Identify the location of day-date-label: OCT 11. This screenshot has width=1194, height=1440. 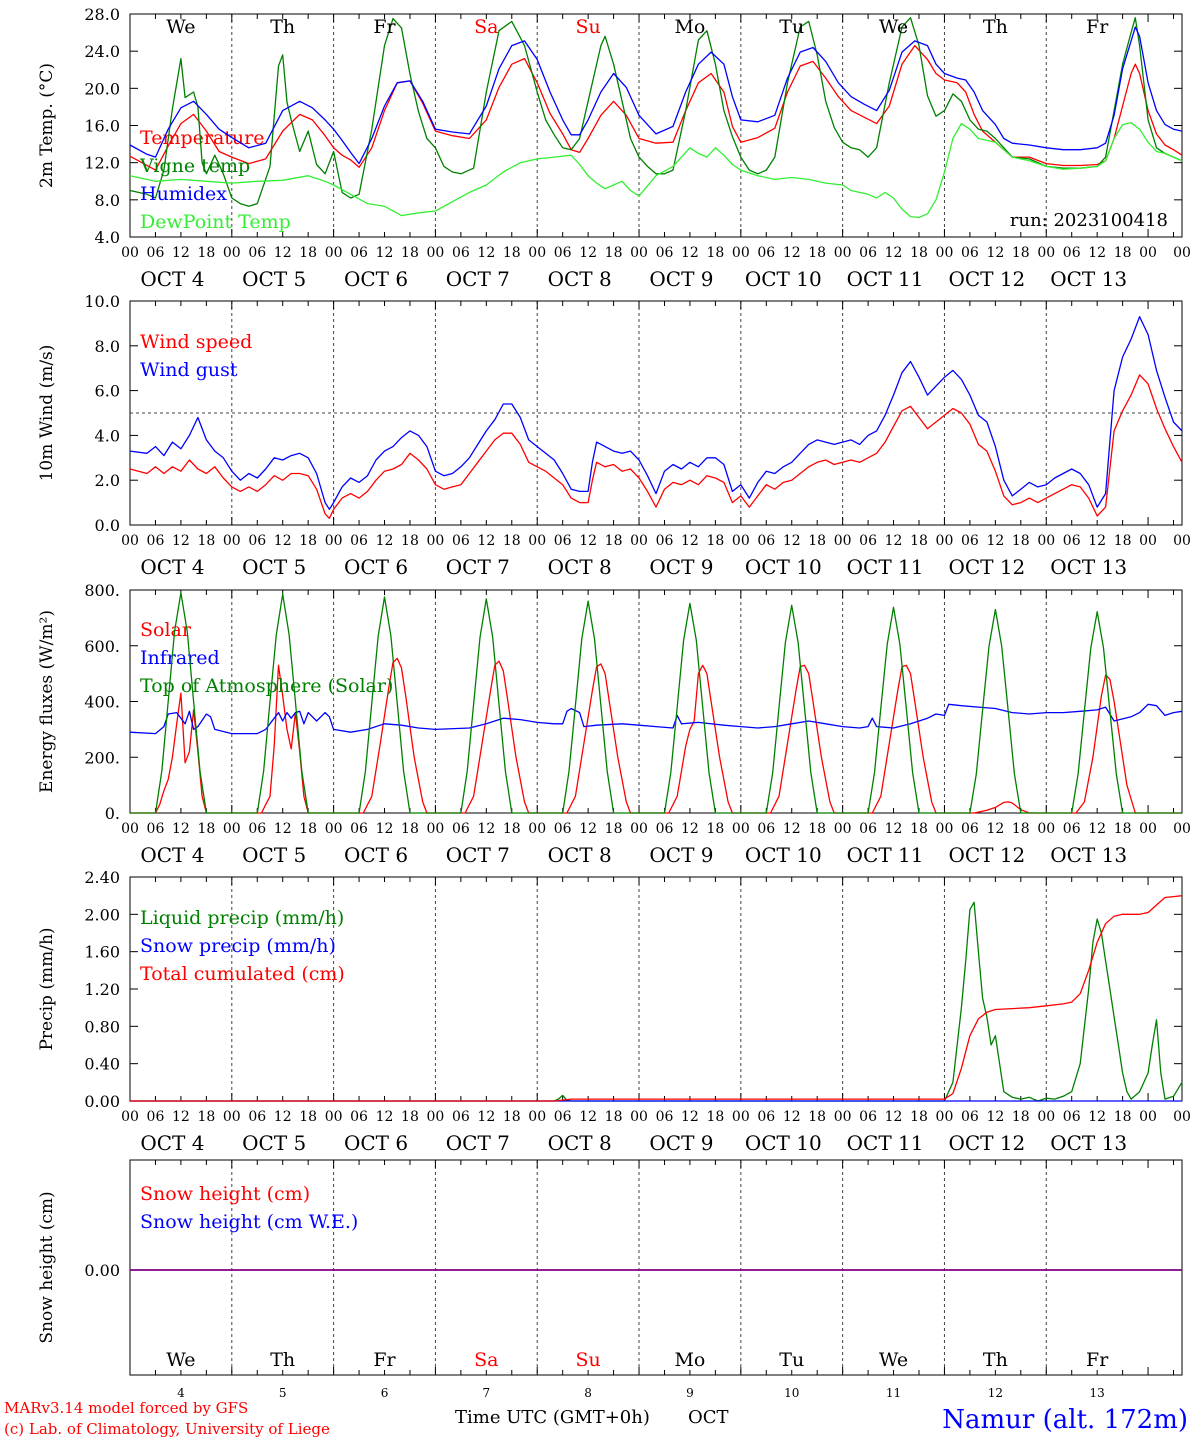
(885, 855).